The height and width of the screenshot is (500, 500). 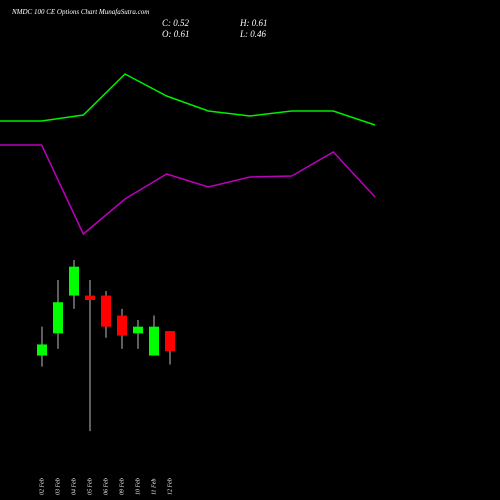 What do you see at coordinates (253, 34) in the screenshot?
I see `low-label: L: 0.46` at bounding box center [253, 34].